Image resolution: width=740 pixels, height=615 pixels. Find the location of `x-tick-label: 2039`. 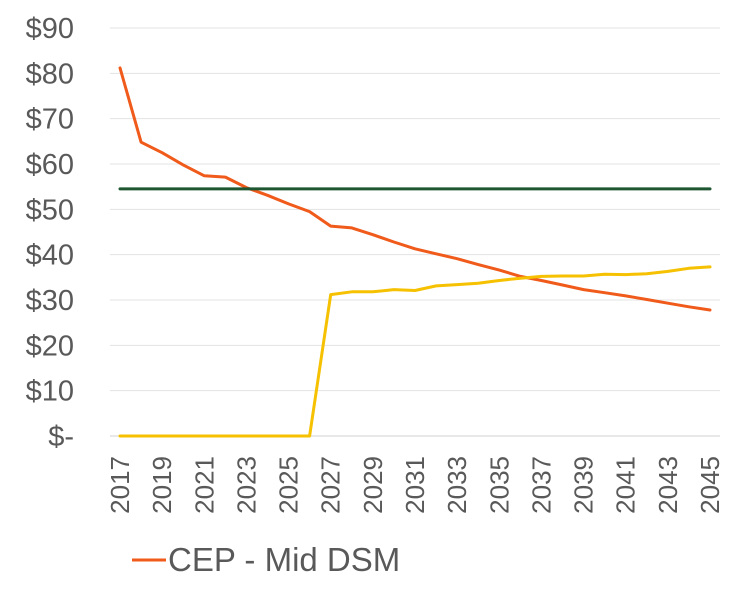

x-tick-label: 2039 is located at coordinates (584, 485).